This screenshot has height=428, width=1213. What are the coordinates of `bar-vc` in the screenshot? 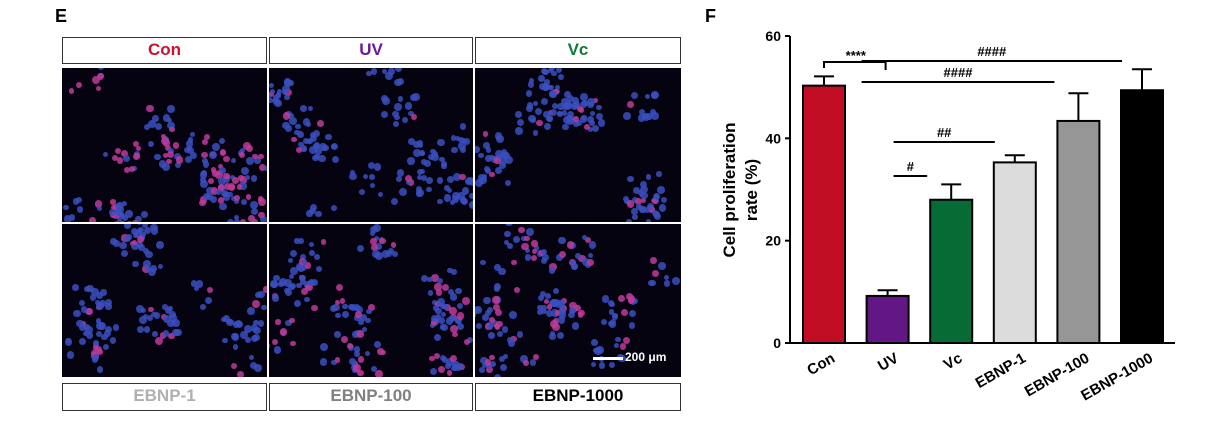 It's located at (951, 271).